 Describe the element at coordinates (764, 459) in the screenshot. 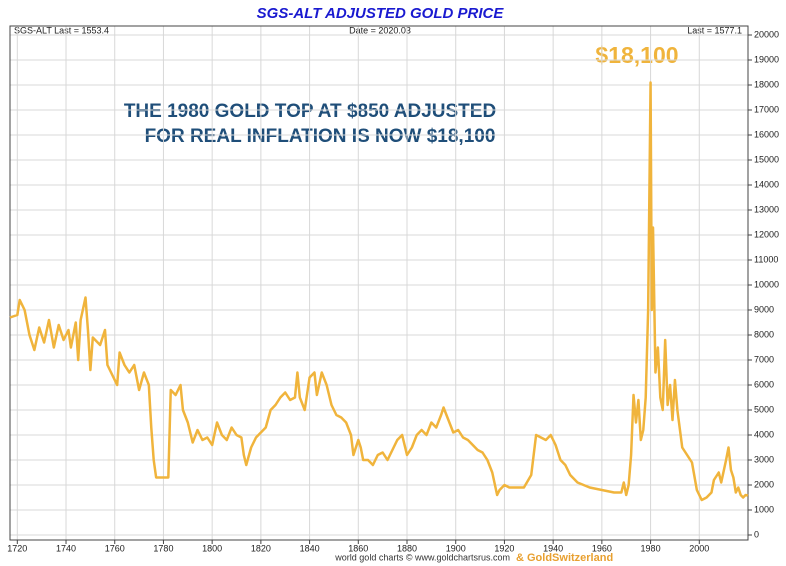

I see `y-tick-label: 3000` at that location.